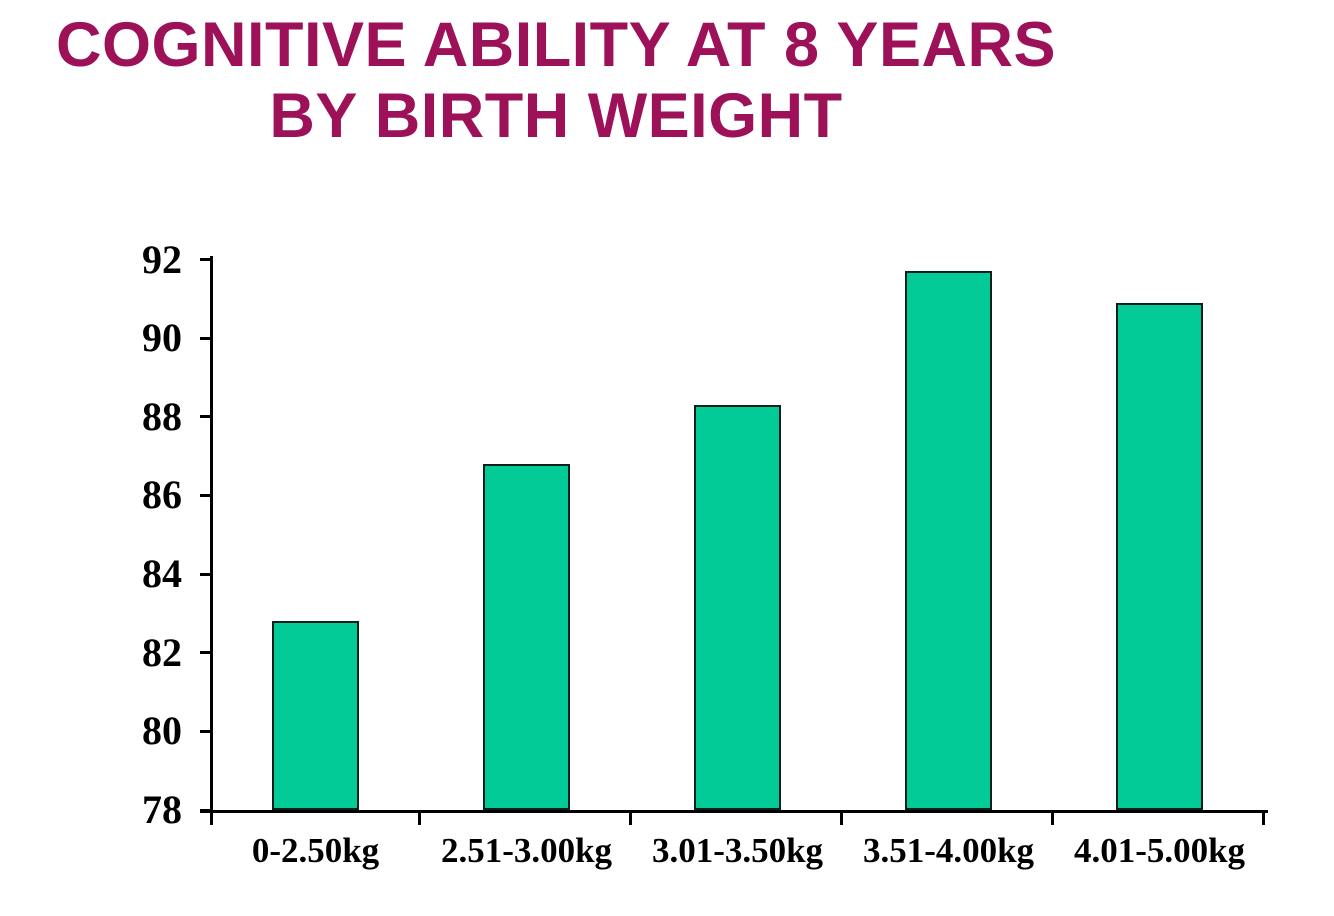  Describe the element at coordinates (162, 495) in the screenshot. I see `y-tick-label-86: 86` at that location.